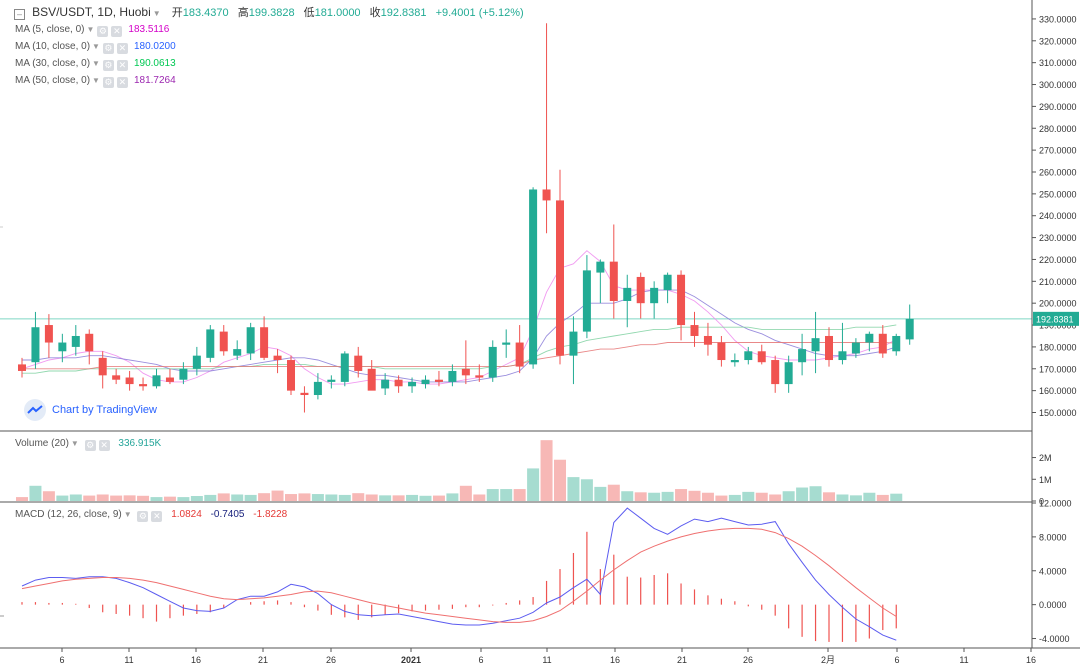  I want to click on symbol-dropdown-icon: ▼, so click(156, 13).